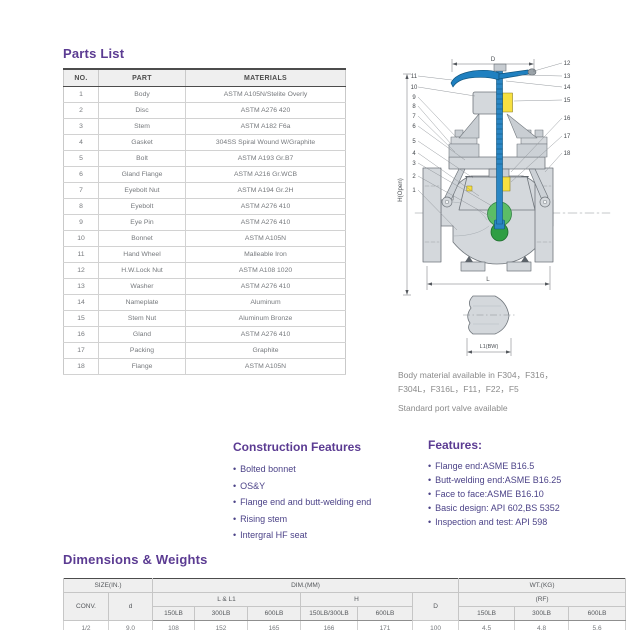  I want to click on table-cell: Bonnet, so click(142, 238).